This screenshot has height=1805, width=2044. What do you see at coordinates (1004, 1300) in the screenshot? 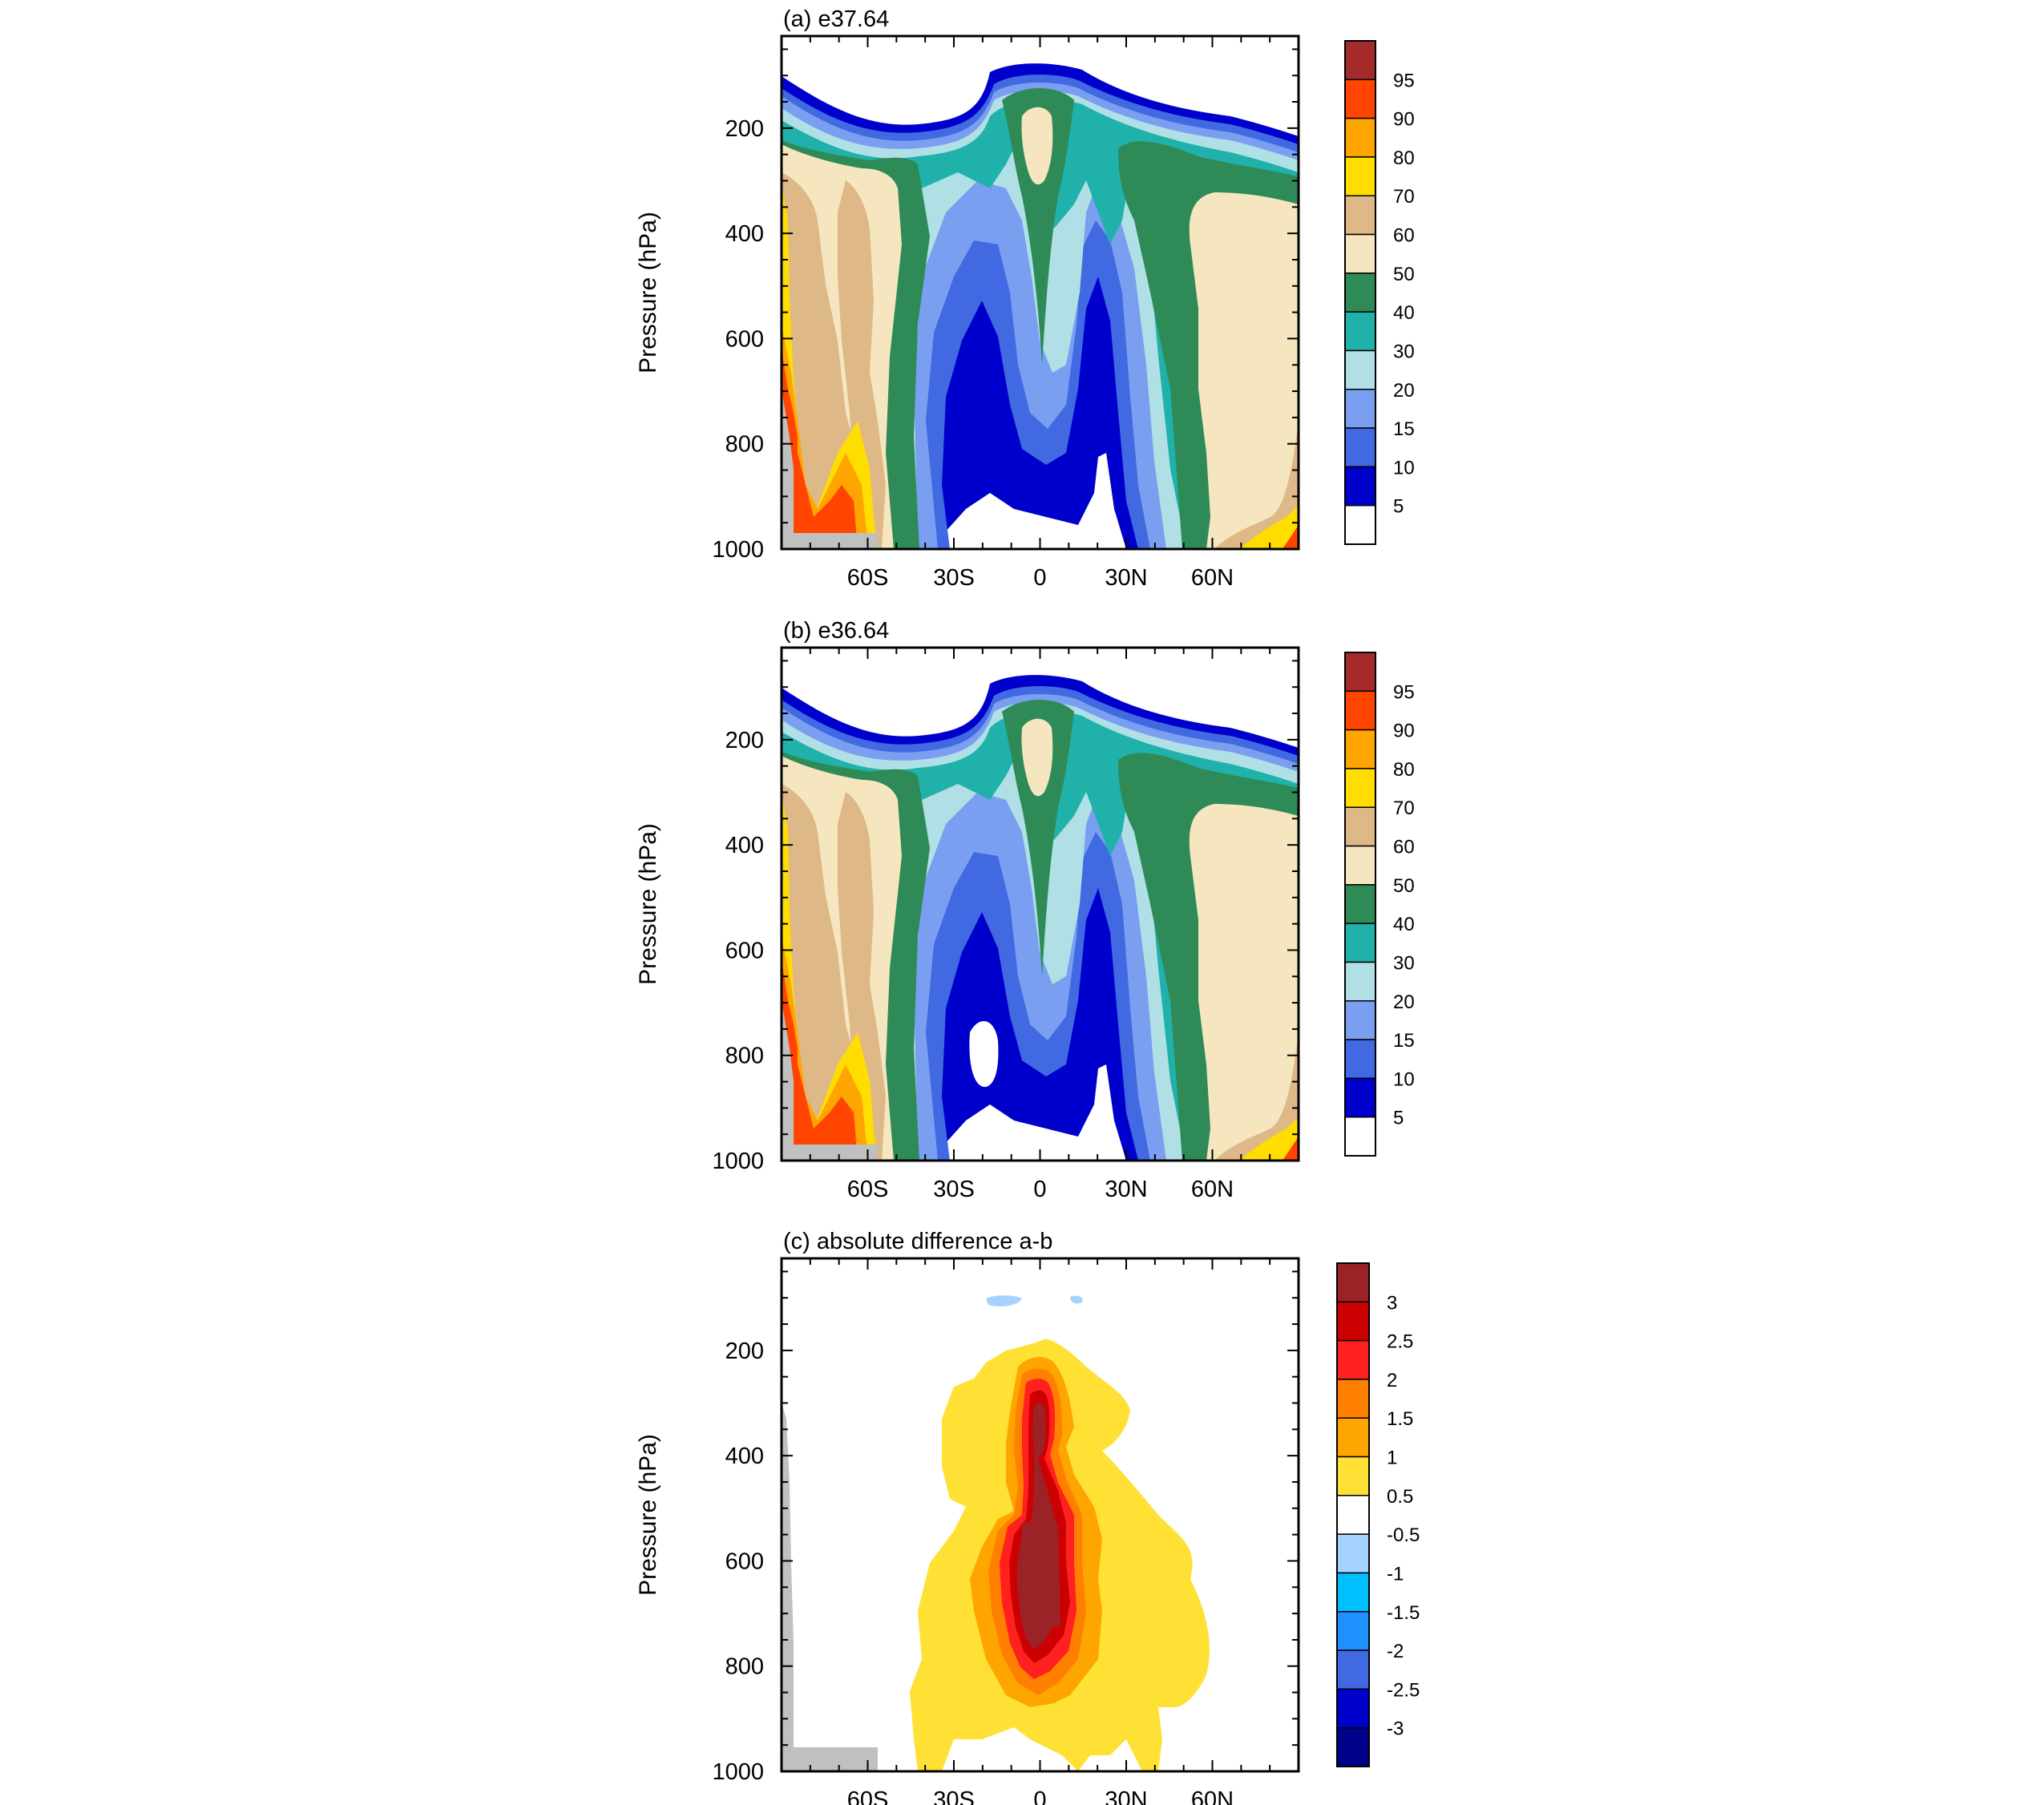
I see `band-neg-0.5-a` at bounding box center [1004, 1300].